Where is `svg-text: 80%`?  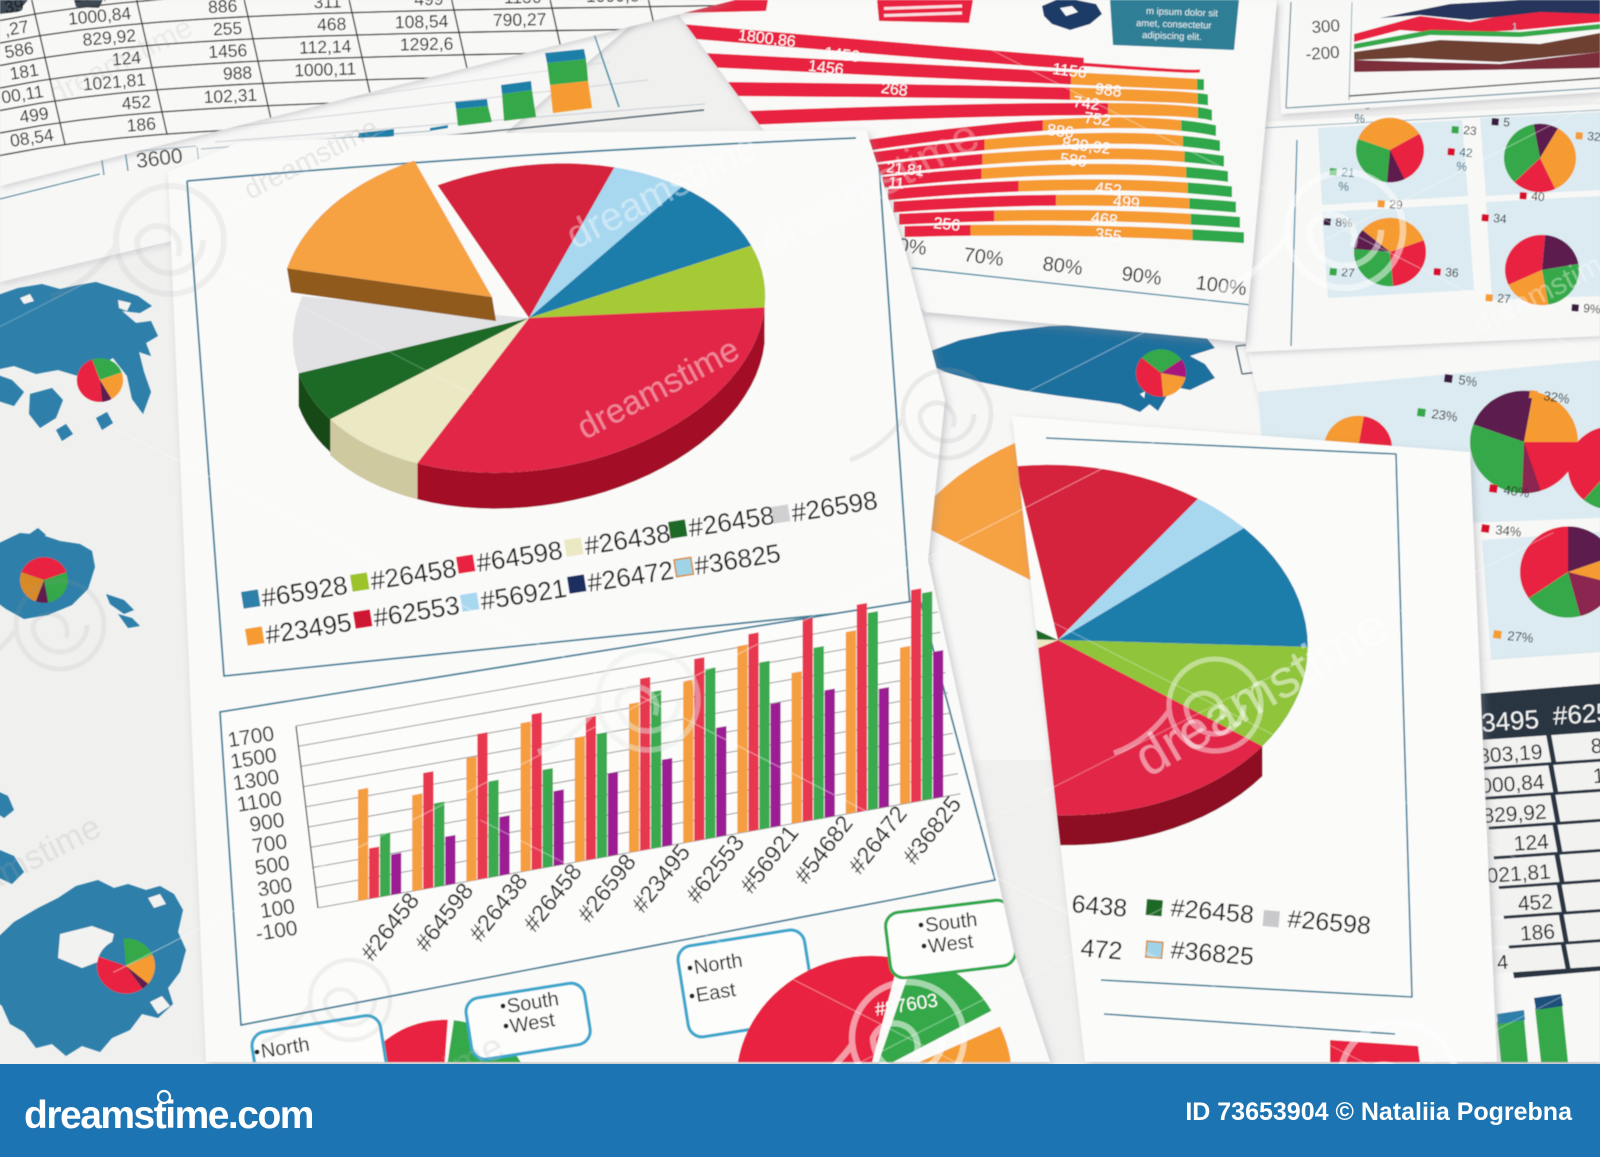
svg-text: 80% is located at coordinates (1062, 266).